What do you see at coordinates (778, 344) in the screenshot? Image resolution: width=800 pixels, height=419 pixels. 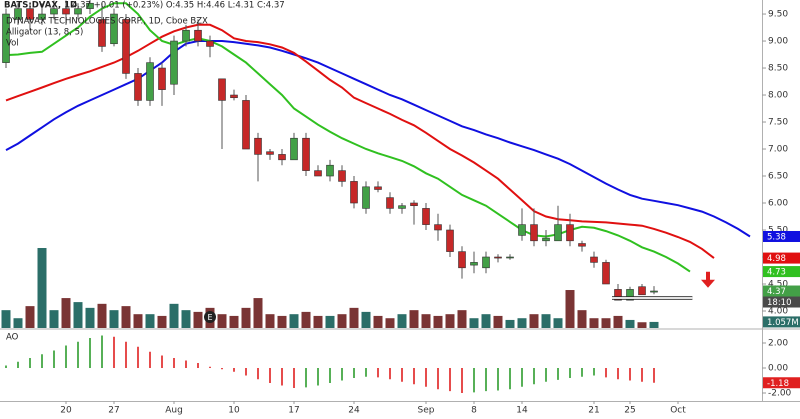 I see `ao-tick-label: 2.00` at bounding box center [778, 344].